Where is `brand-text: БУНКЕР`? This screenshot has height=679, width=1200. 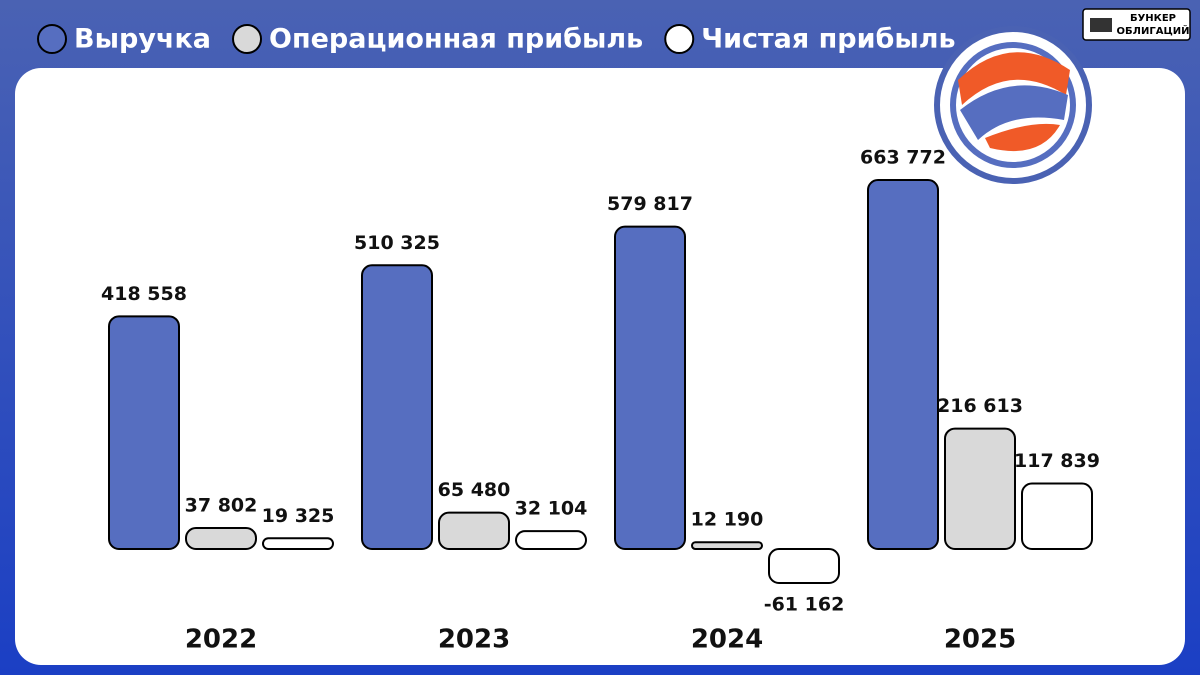
brand-text: БУНКЕР is located at coordinates (1153, 18).